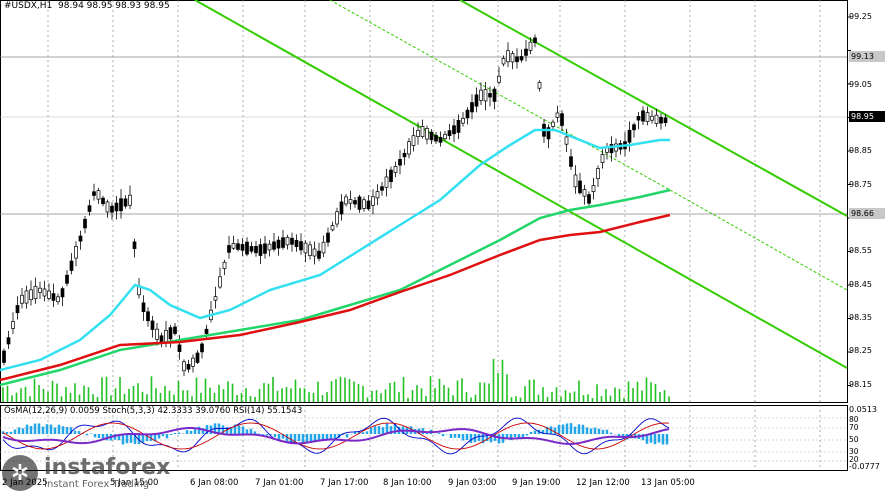  What do you see at coordinates (472, 483) in the screenshot?
I see `time-label: 9 Jan 03:00` at bounding box center [472, 483].